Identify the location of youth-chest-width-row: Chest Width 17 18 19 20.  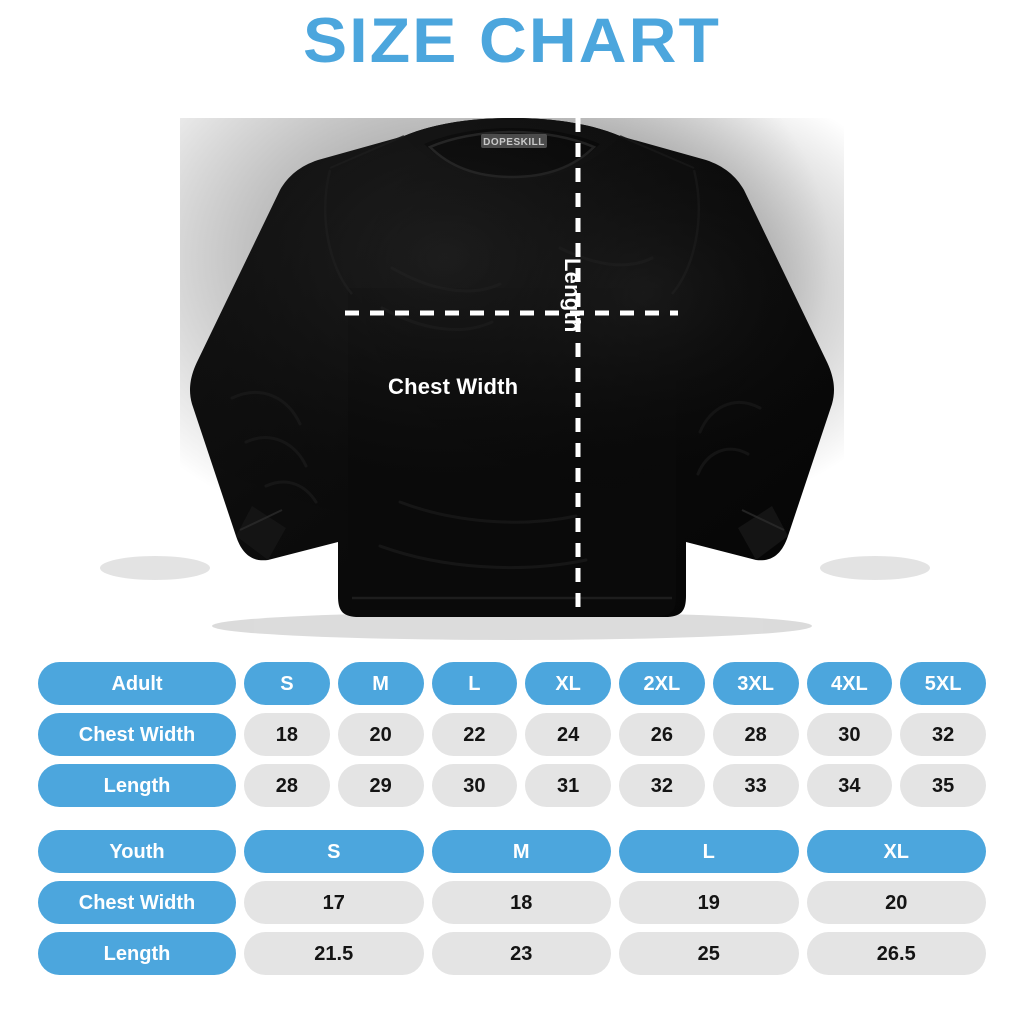
(512, 902).